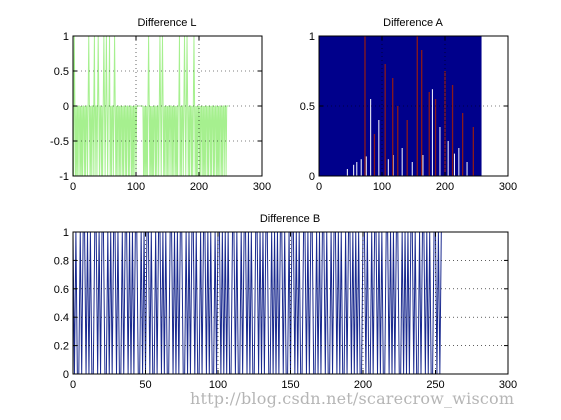  What do you see at coordinates (290, 219) in the screenshot?
I see `title-difference-b: Difference B` at bounding box center [290, 219].